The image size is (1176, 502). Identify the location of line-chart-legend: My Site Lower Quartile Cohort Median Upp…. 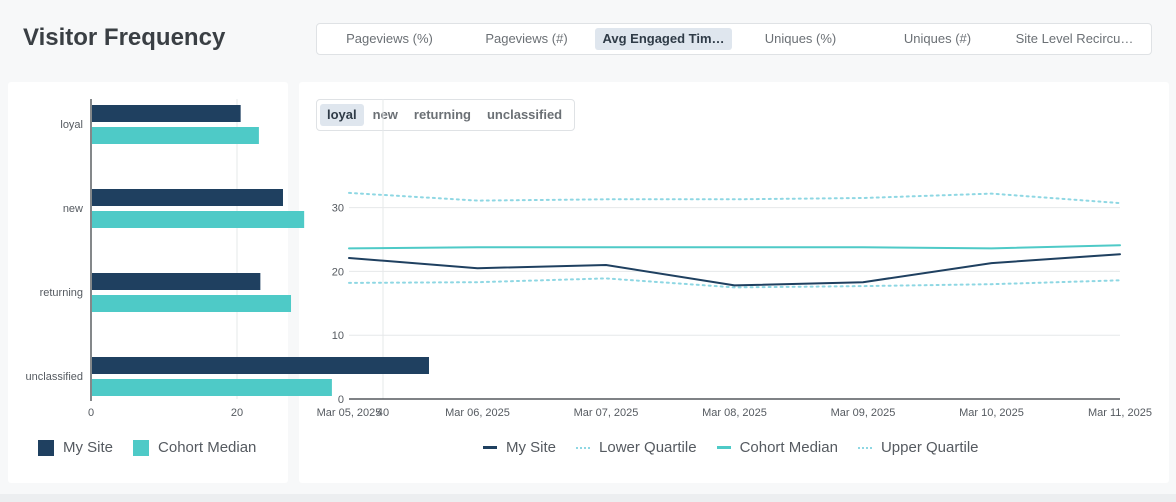
(741, 447).